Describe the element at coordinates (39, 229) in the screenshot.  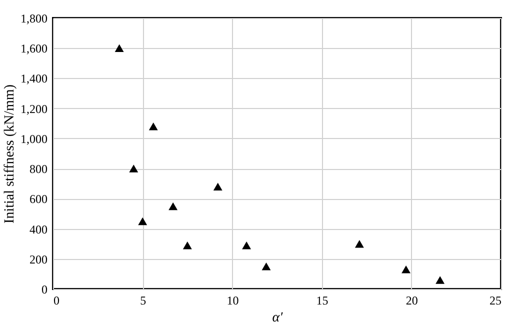
I see `y-tick-label: 400` at that location.